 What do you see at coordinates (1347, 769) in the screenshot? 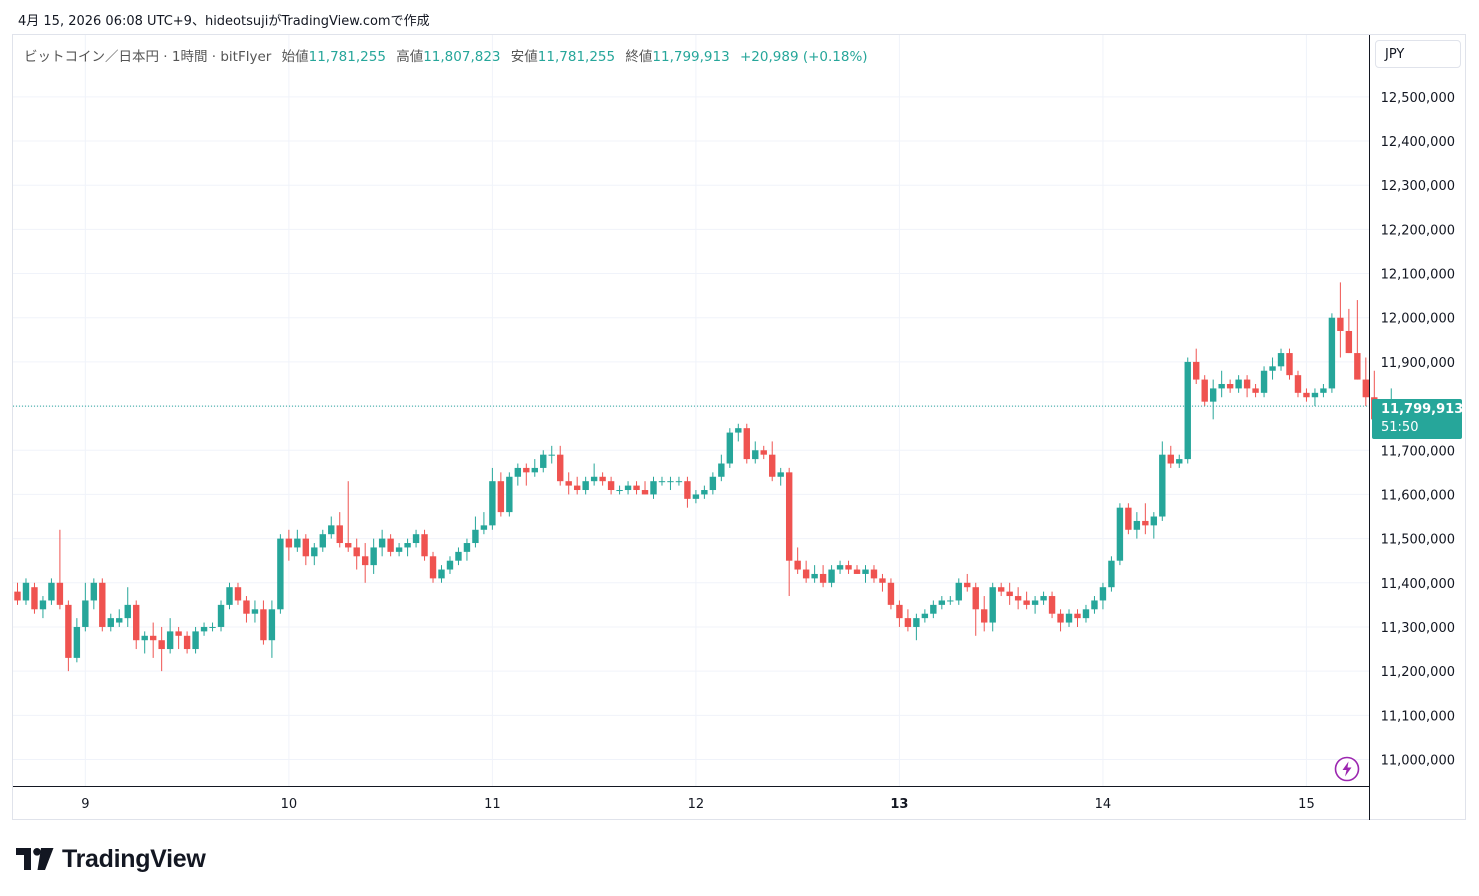
I see `lightning-icon` at bounding box center [1347, 769].